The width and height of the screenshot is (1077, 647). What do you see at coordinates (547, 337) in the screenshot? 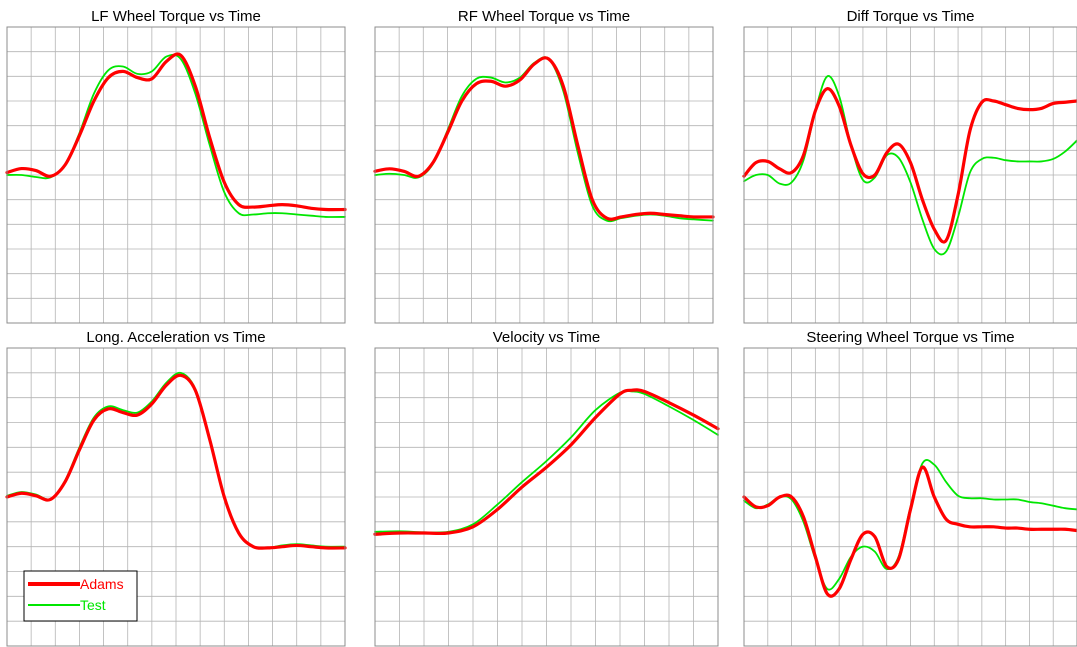
I see `chart-title: Velocity vs Time` at bounding box center [547, 337].